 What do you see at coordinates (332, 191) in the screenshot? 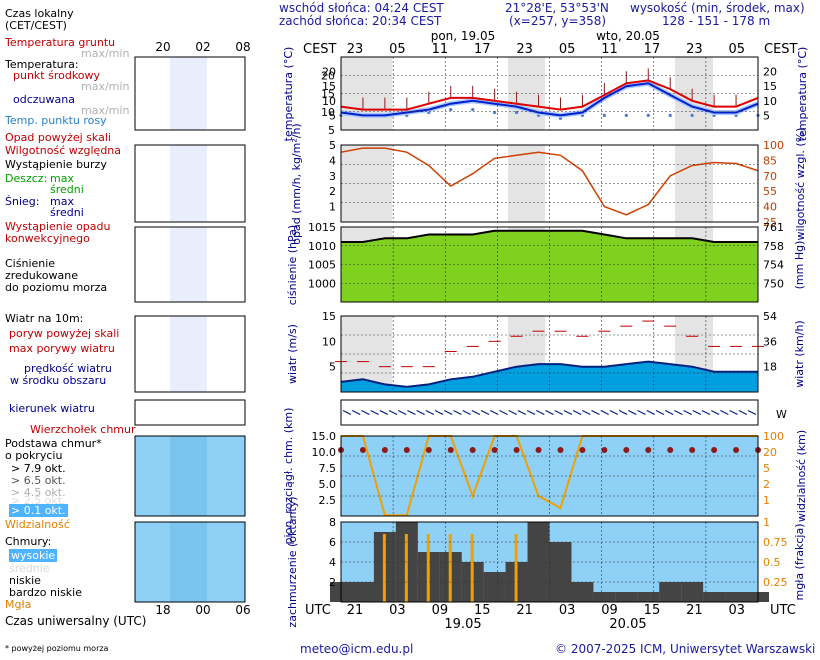
I see `precip-tick: 2` at bounding box center [332, 191].